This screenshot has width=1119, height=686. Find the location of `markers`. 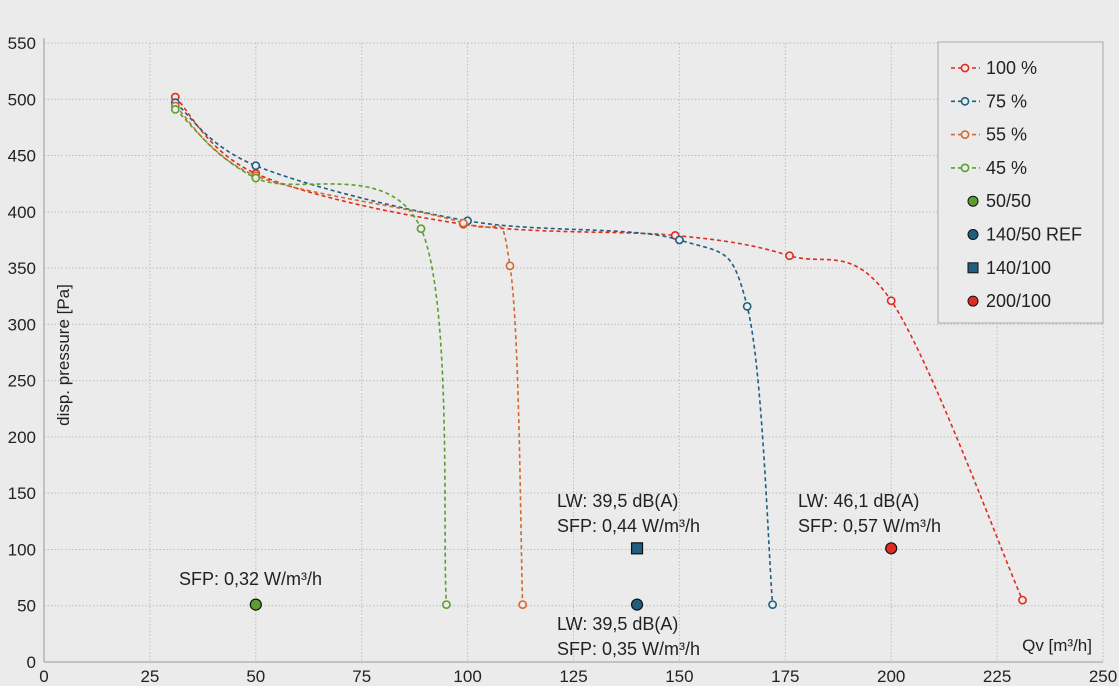

markers is located at coordinates (573, 576).